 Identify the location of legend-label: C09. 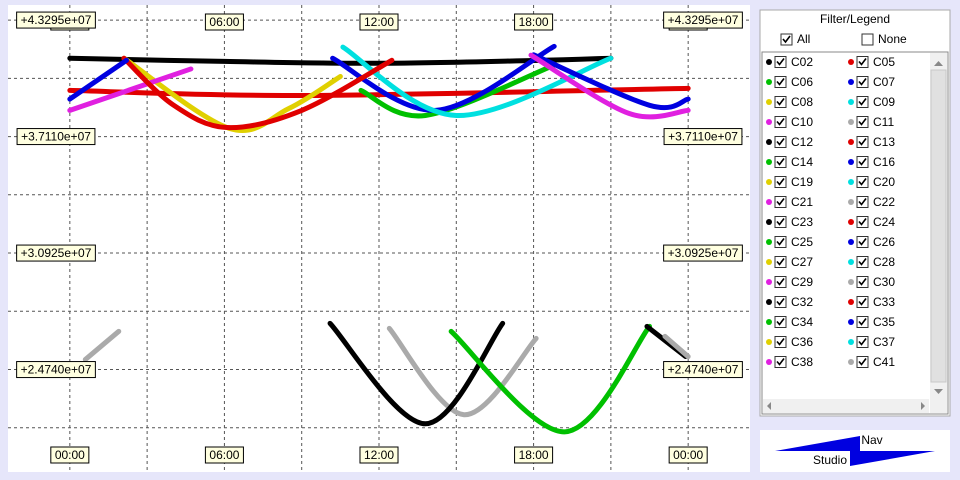
(884, 102).